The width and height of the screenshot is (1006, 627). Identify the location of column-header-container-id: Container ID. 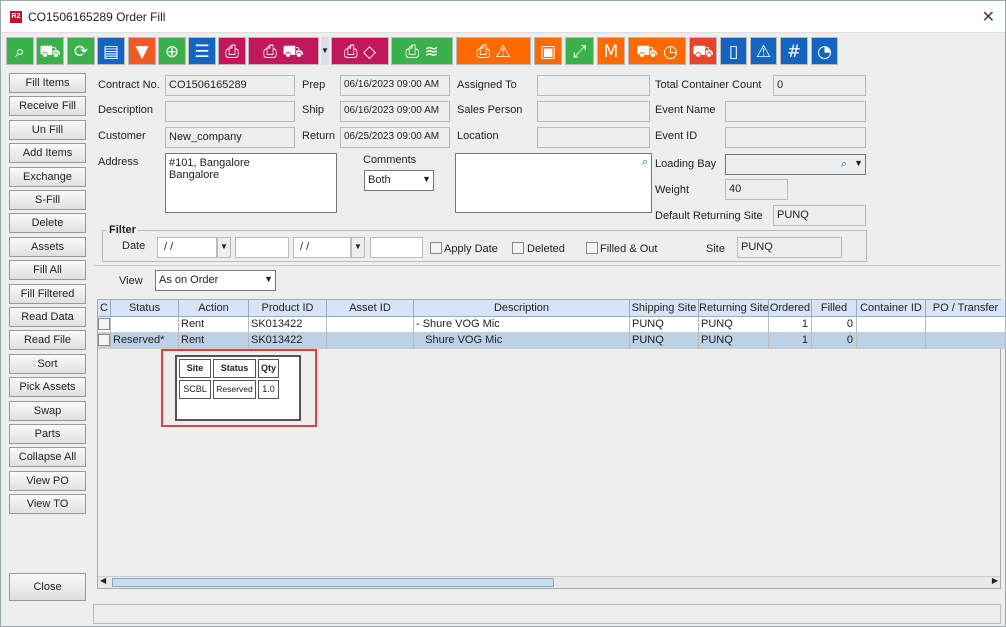
(891, 308).